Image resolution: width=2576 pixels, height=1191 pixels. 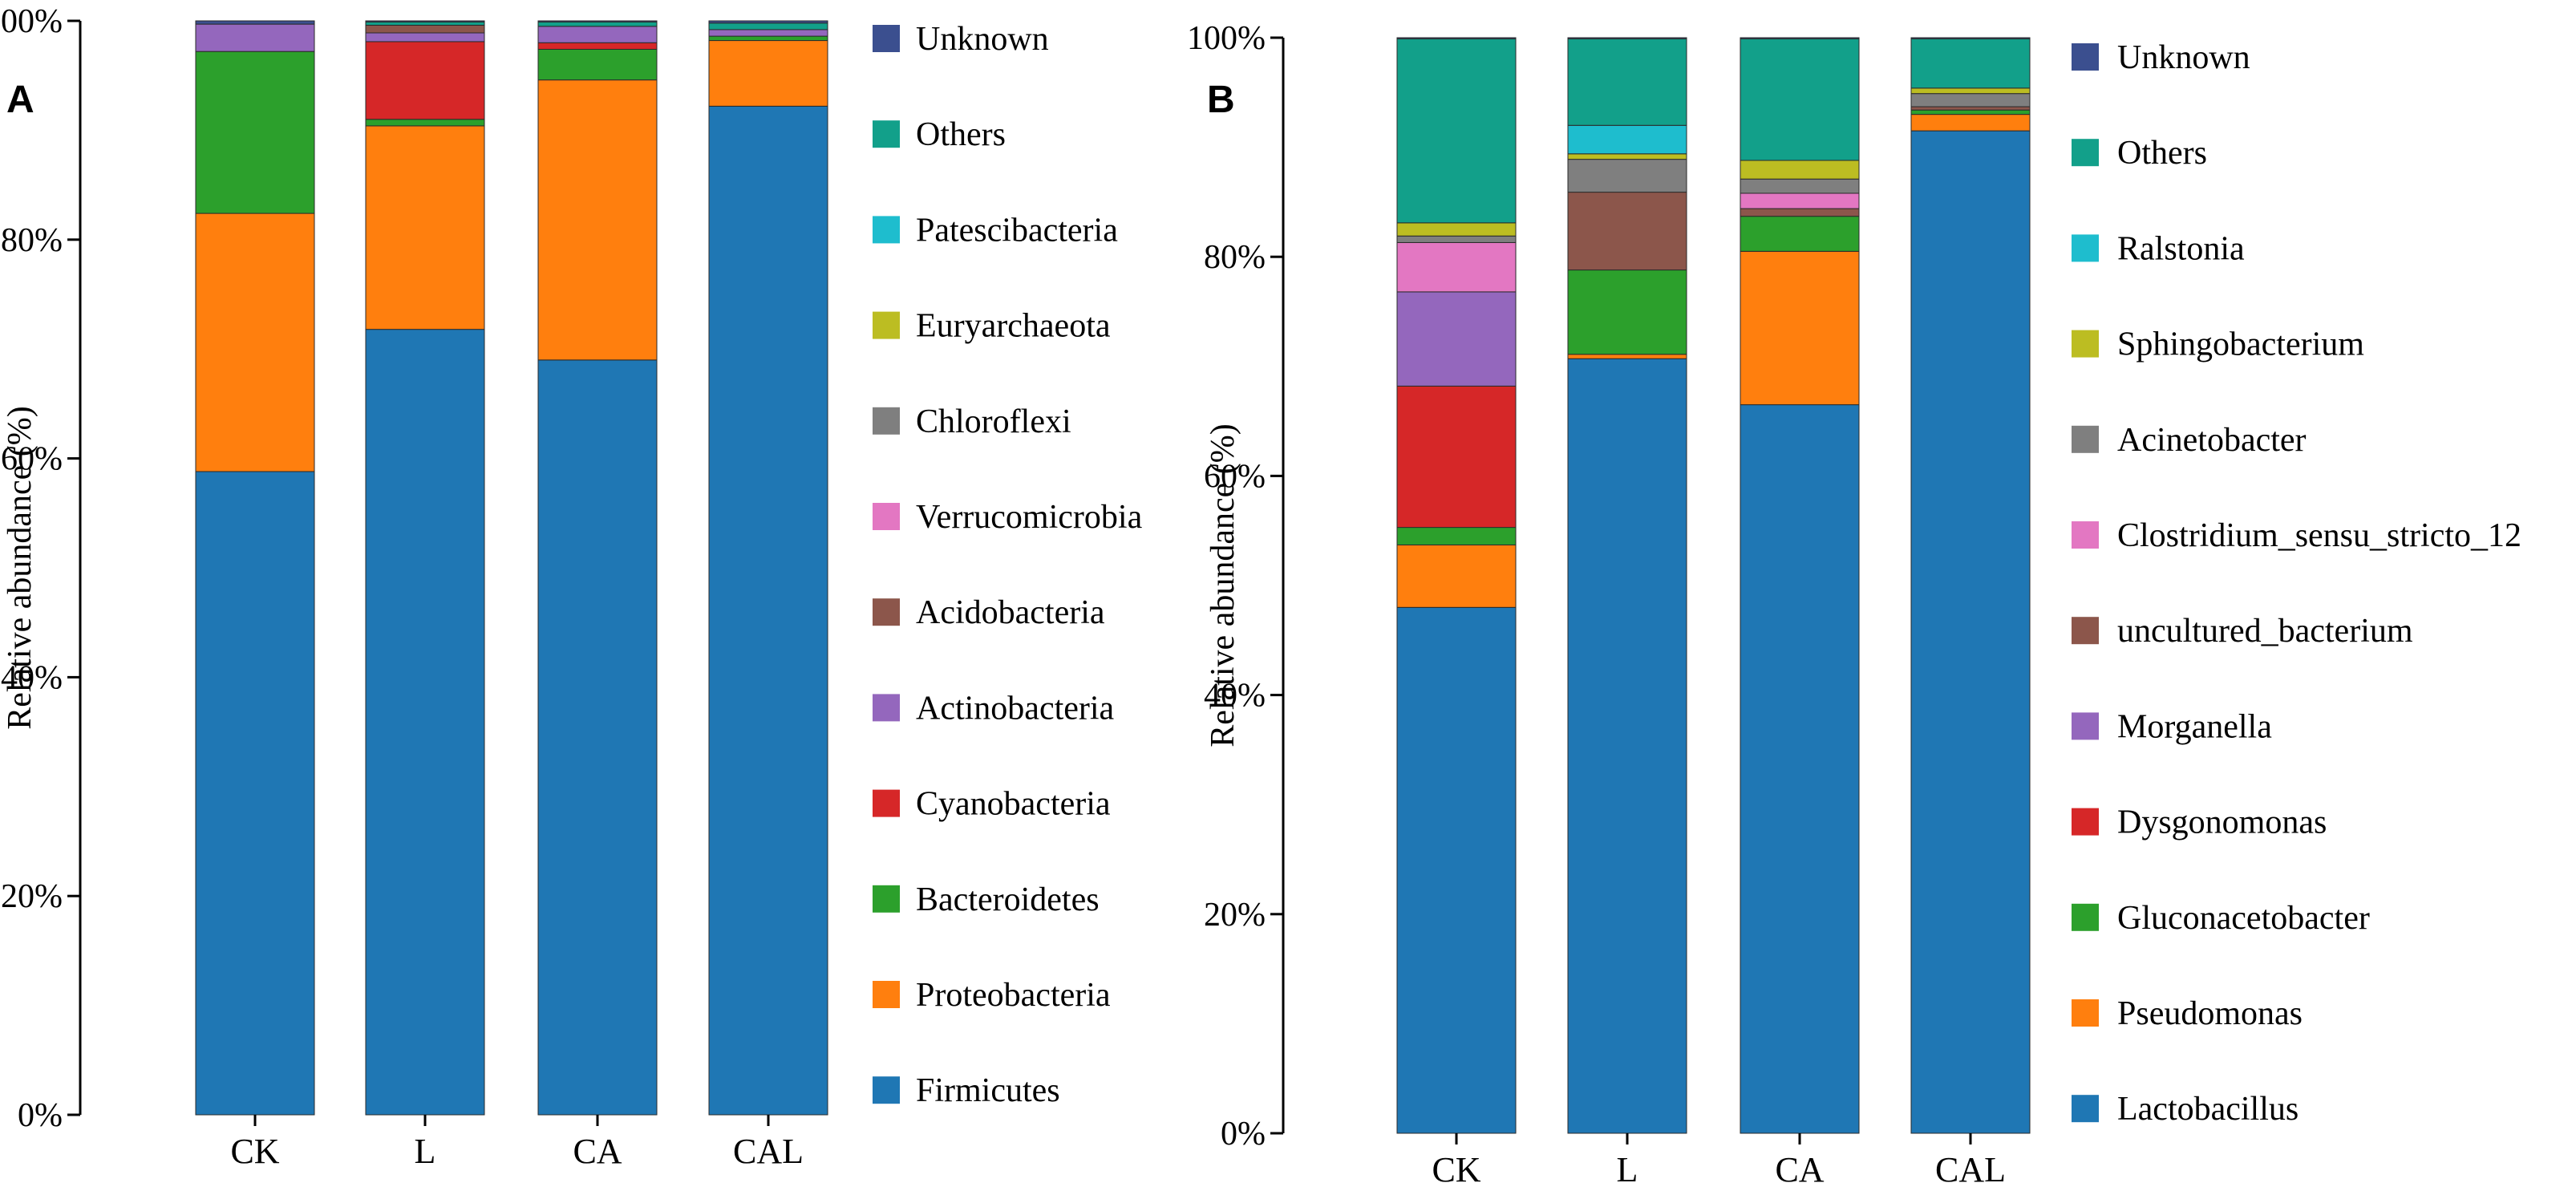 What do you see at coordinates (887, 994) in the screenshot?
I see `legend-swatch-proteobacteria` at bounding box center [887, 994].